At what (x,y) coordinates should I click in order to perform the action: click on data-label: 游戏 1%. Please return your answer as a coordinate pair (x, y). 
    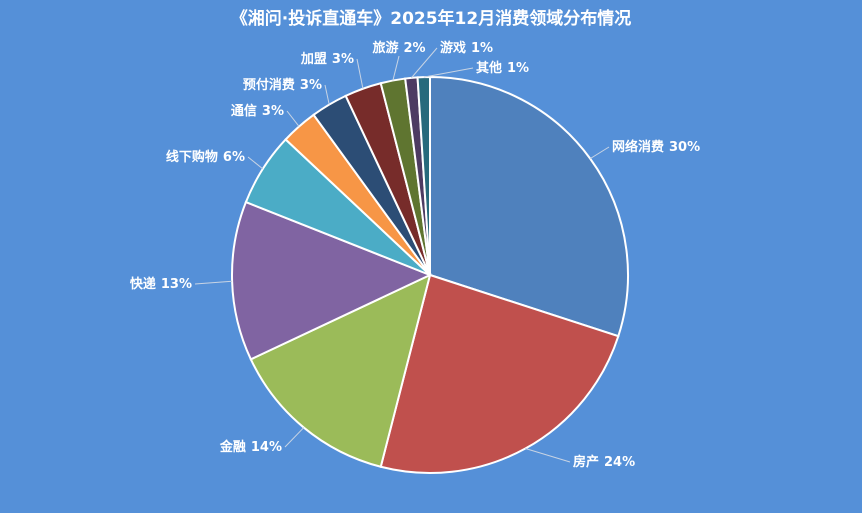
    Looking at the image, I should click on (466, 48).